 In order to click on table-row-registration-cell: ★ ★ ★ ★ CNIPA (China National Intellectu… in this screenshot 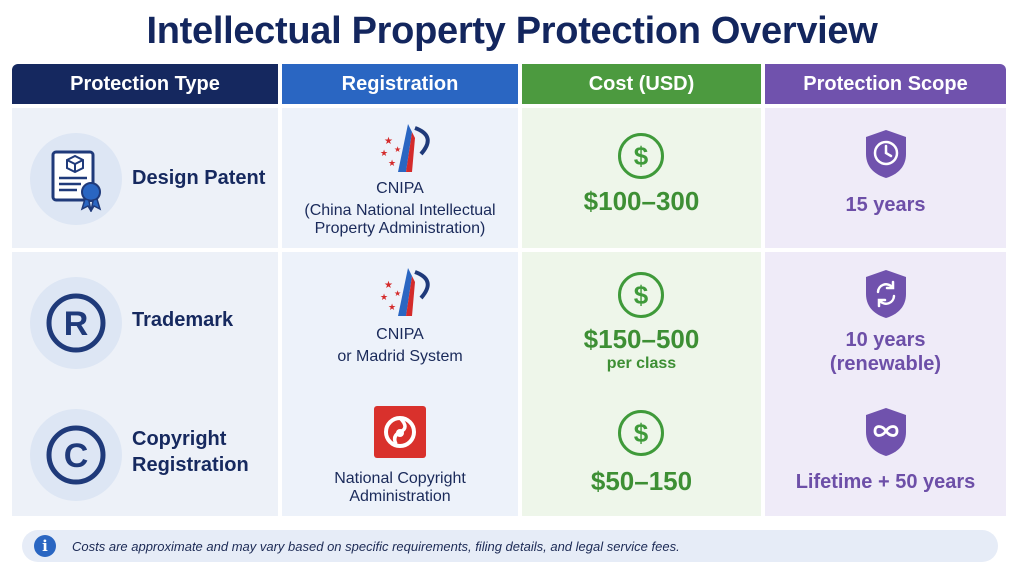, I will do `click(400, 178)`.